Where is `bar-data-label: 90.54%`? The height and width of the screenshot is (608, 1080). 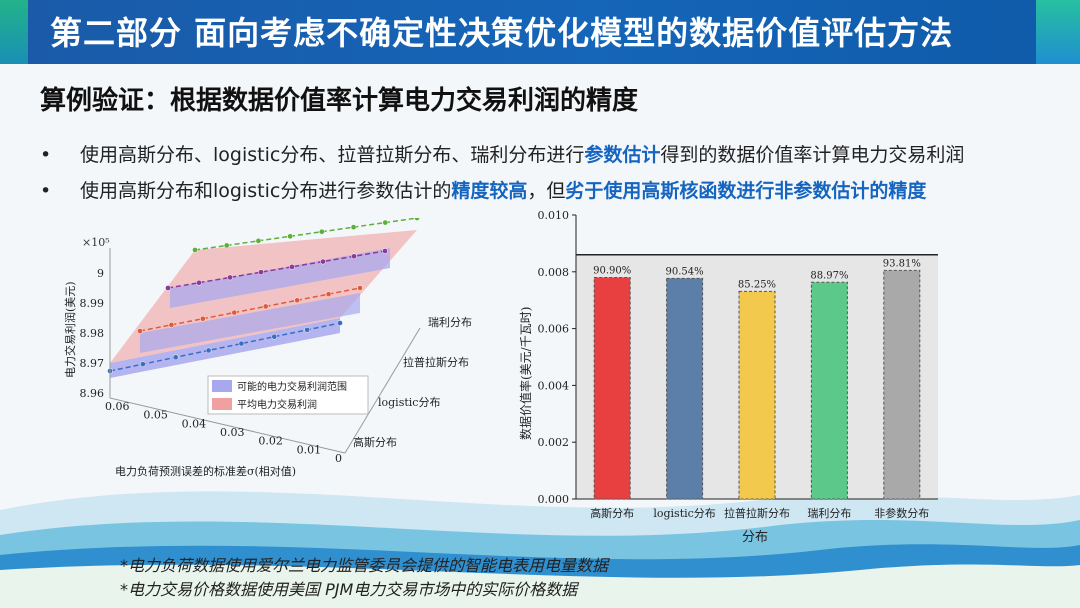 bar-data-label: 90.54% is located at coordinates (685, 271).